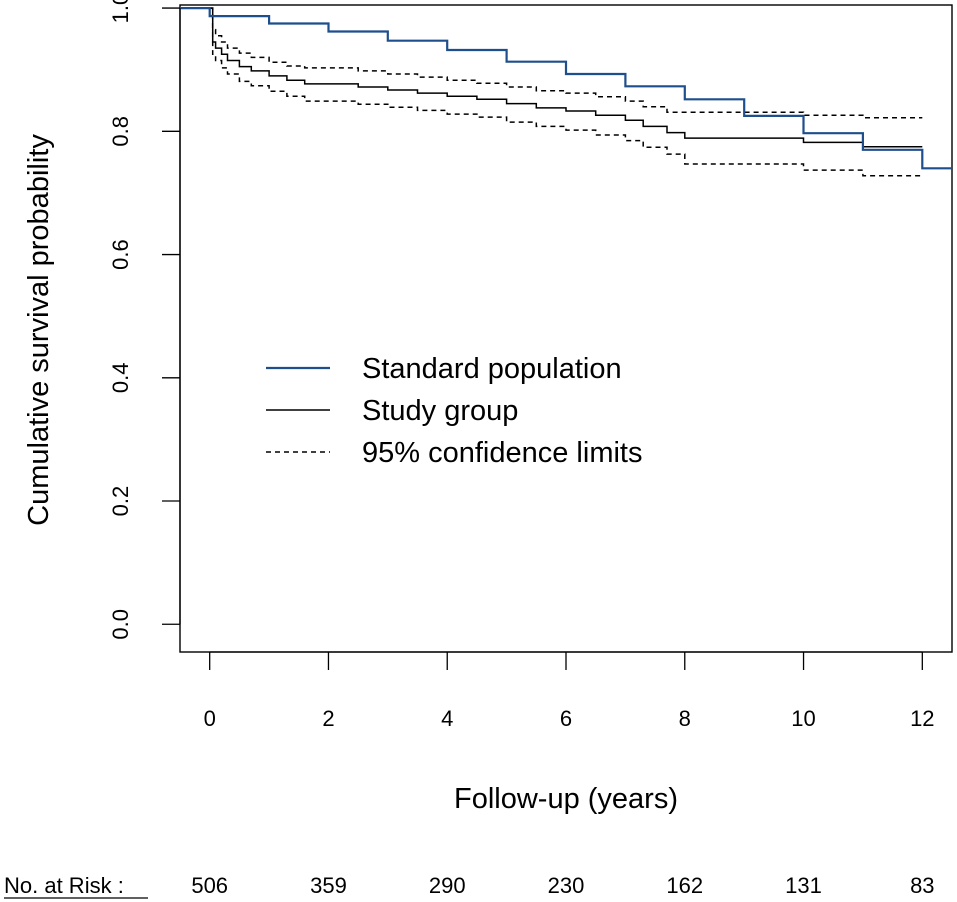 This screenshot has width=957, height=902. What do you see at coordinates (120, 377) in the screenshot?
I see `y-tick-label: 0.4` at bounding box center [120, 377].